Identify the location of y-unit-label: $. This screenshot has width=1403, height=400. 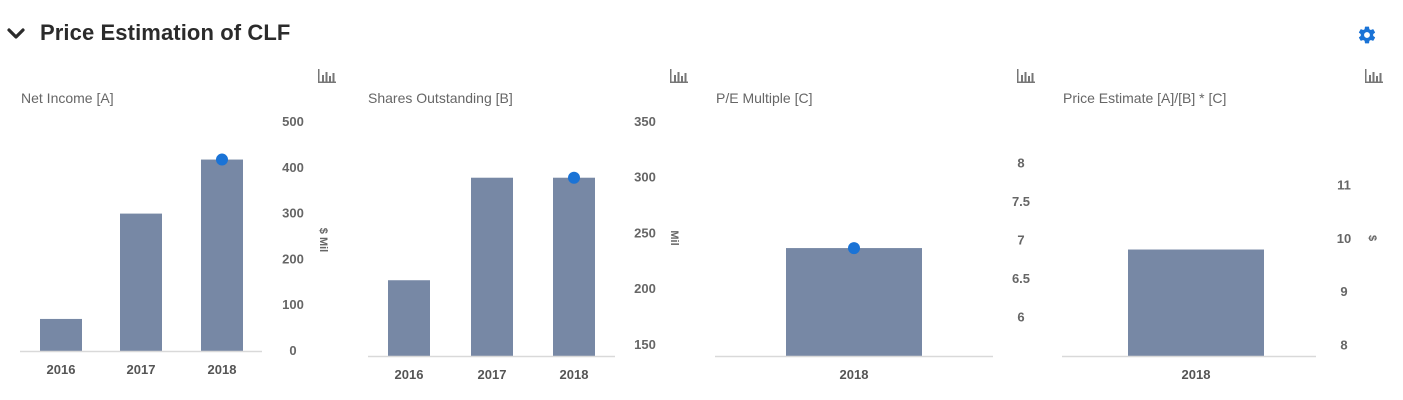
(1372, 238).